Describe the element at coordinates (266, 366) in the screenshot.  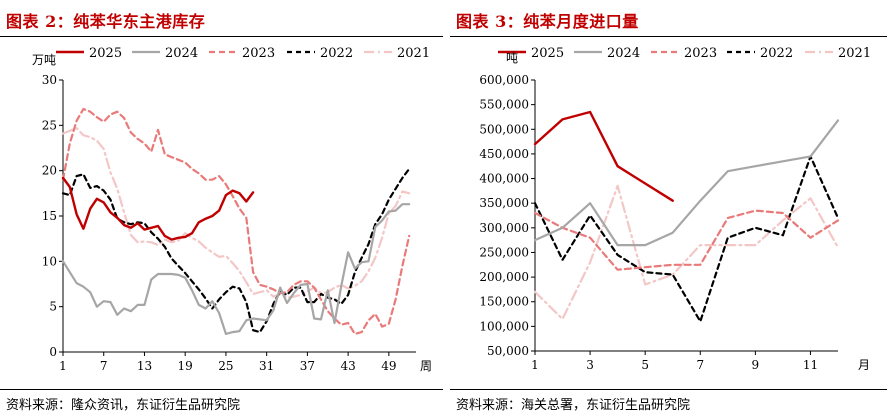
I see `x-tick-label: 31` at that location.